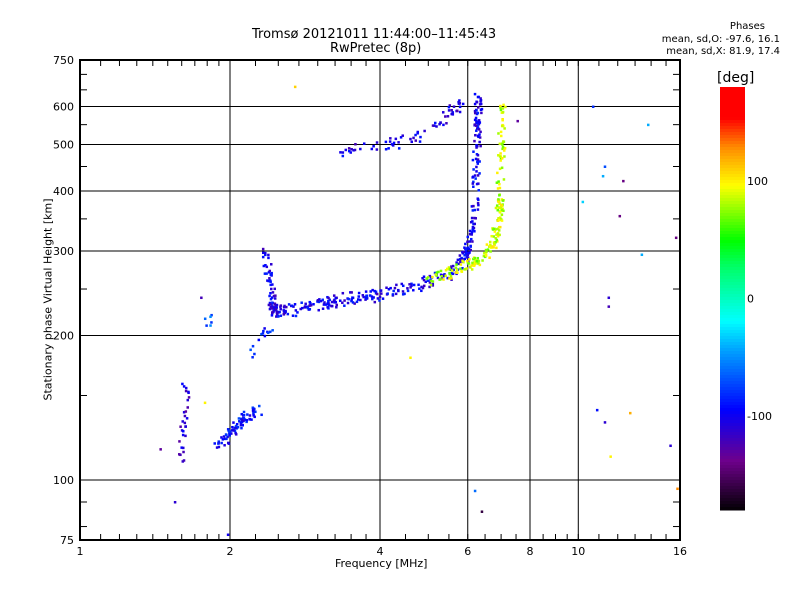 This screenshot has height=600, width=800. Describe the element at coordinates (578, 551) in the screenshot. I see `x-tick-label: 10` at that location.